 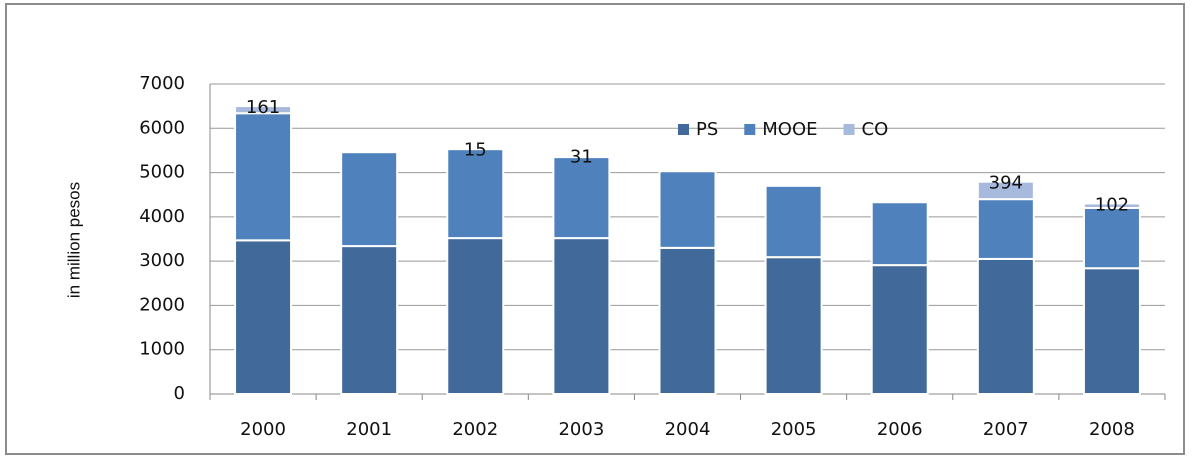 What do you see at coordinates (707, 129) in the screenshot?
I see `legend-label: PS` at bounding box center [707, 129].